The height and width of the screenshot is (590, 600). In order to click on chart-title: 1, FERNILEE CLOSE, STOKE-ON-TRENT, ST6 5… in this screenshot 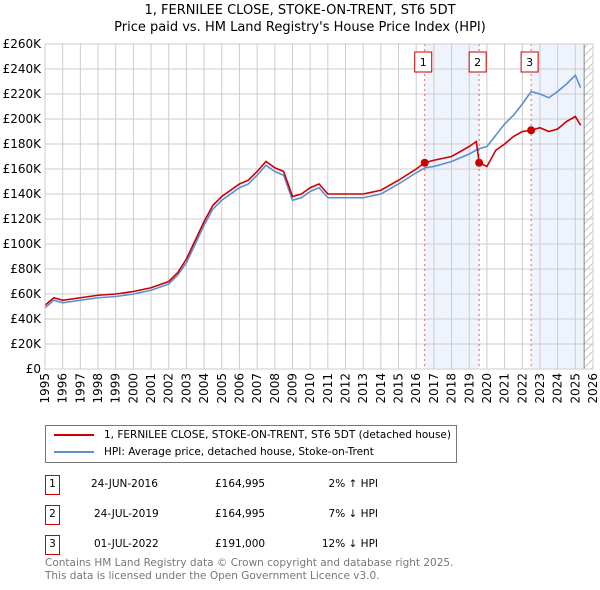, I will do `click(300, 10)`.